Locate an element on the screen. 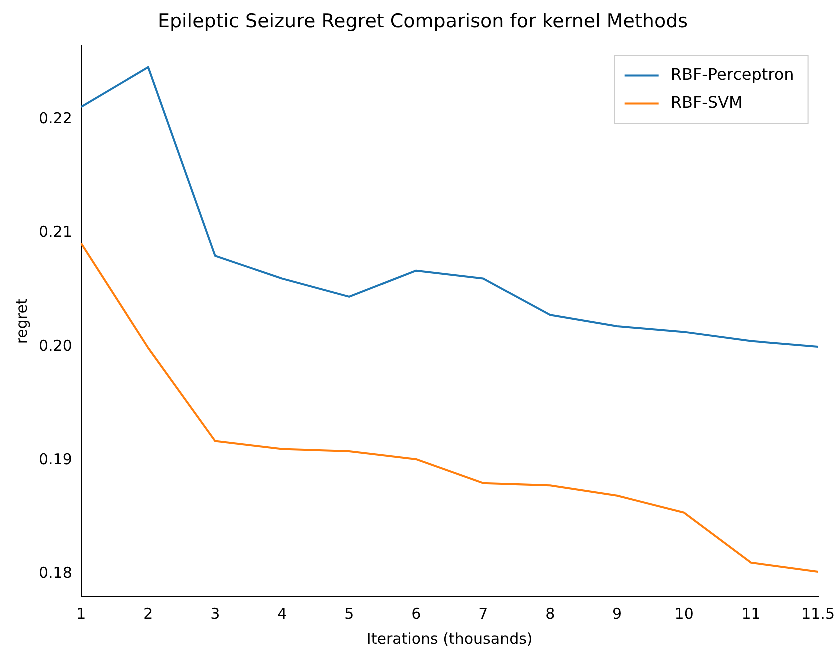 Image resolution: width=838 pixels, height=658 pixels. x-tick-label: 5 is located at coordinates (349, 613).